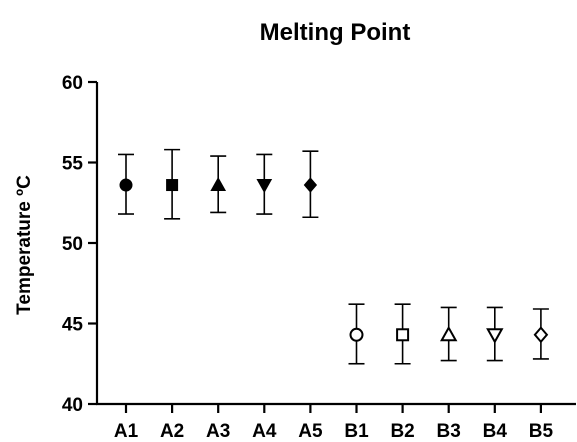 The width and height of the screenshot is (577, 442). I want to click on x-tick-label: A4, so click(264, 431).